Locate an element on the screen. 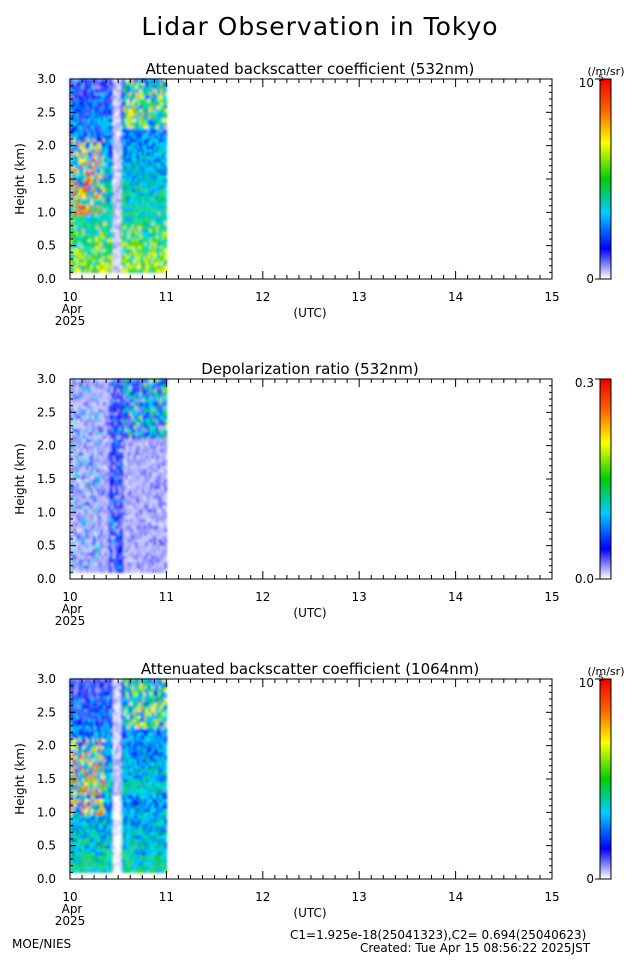 Image resolution: width=640 pixels, height=960 pixels. colorbar-min-label: 0.0 is located at coordinates (584, 579).